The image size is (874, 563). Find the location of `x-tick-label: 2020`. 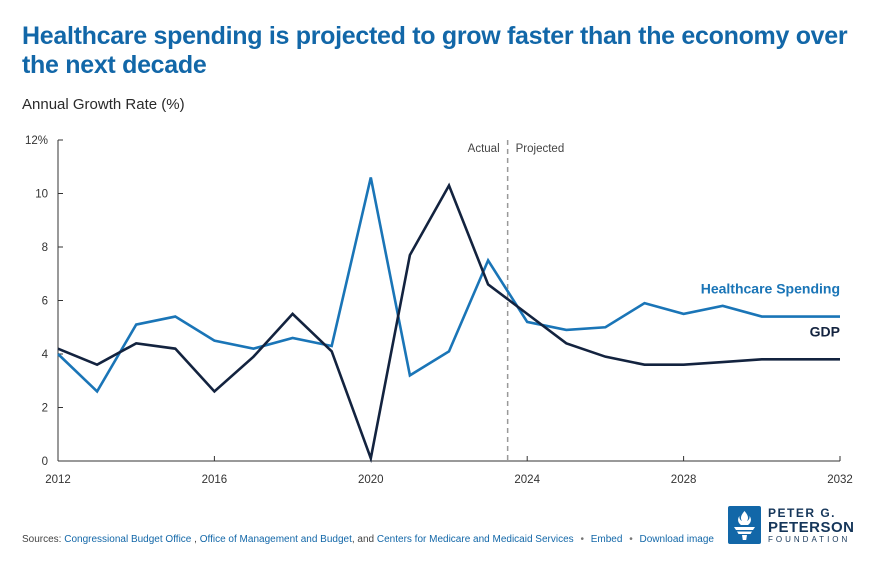

x-tick-label: 2020 is located at coordinates (371, 480).